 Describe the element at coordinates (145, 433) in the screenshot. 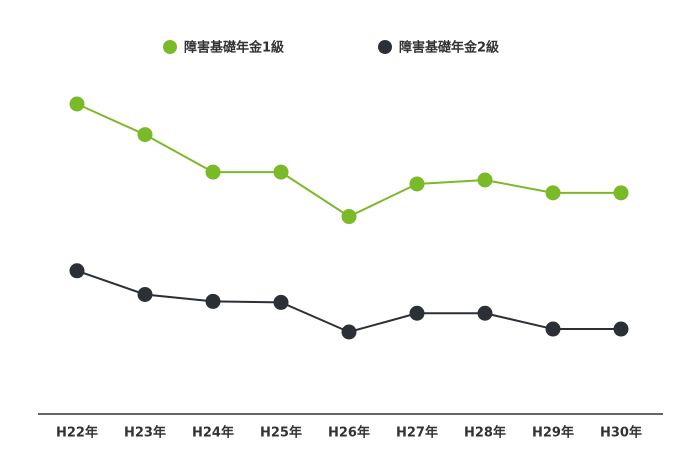

I see `x-tick-label: H23年` at that location.